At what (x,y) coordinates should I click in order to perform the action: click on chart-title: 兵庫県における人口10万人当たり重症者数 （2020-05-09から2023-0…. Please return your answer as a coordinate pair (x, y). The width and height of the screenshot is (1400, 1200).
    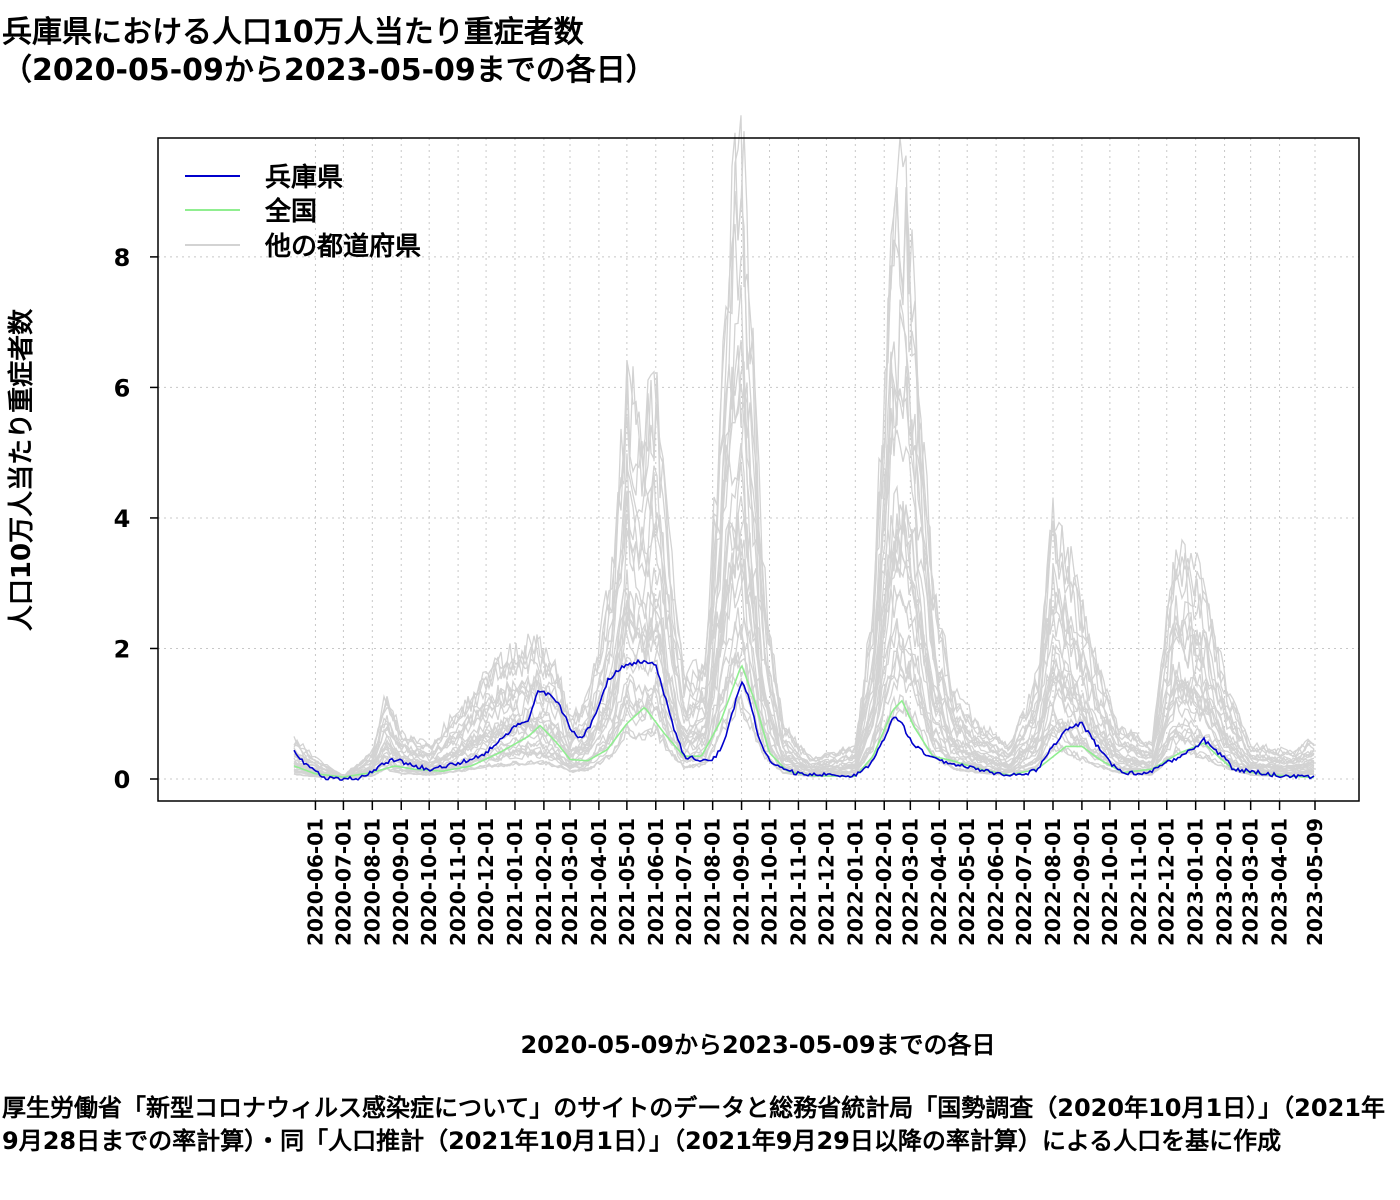
    Looking at the image, I should click on (329, 52).